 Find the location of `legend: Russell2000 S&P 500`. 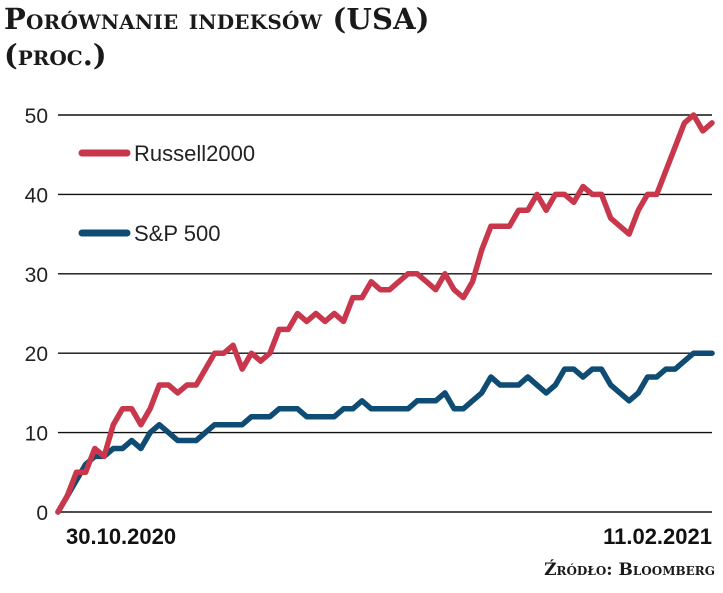

legend: Russell2000 S&P 500 is located at coordinates (166, 193).